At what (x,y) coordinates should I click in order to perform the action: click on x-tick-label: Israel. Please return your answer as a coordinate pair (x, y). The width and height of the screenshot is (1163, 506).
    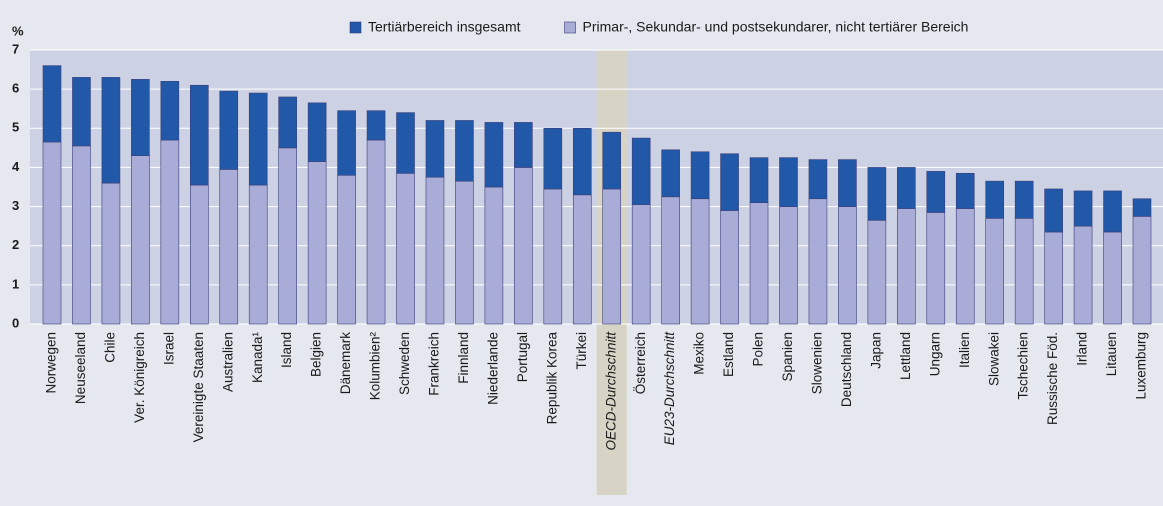
    Looking at the image, I should click on (168, 348).